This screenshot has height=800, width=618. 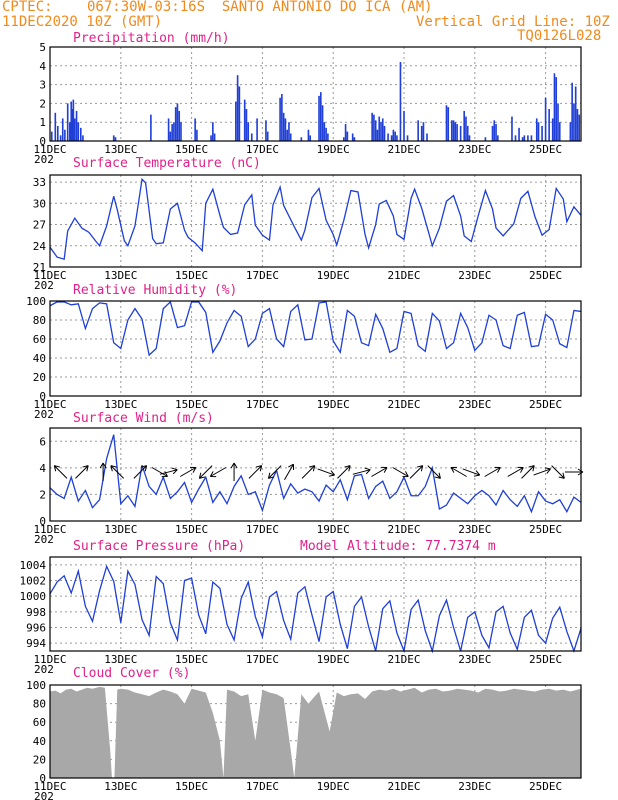 What do you see at coordinates (155, 290) in the screenshot?
I see `humidity-title: Relative Humidity (%)` at bounding box center [155, 290].